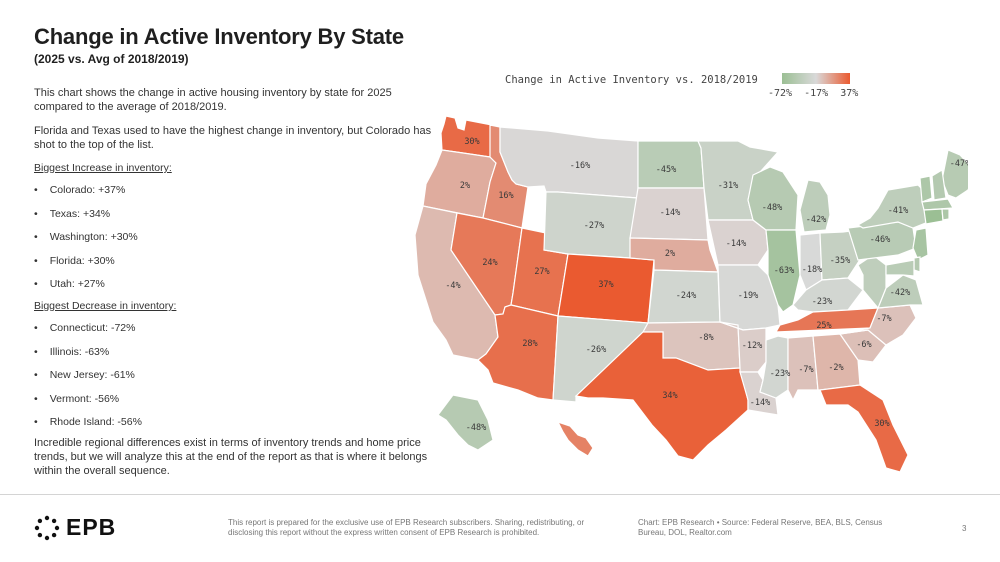 The image size is (1000, 562). What do you see at coordinates (805, 370) in the screenshot?
I see `state-label-al: -7%` at bounding box center [805, 370].